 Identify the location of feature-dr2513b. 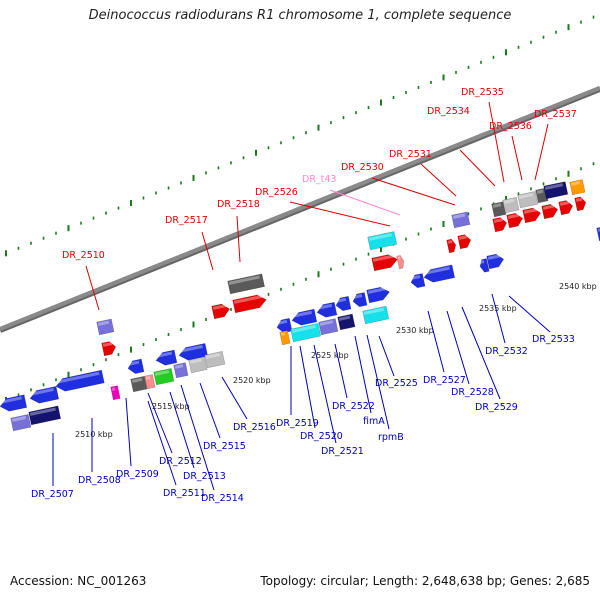
(166, 357).